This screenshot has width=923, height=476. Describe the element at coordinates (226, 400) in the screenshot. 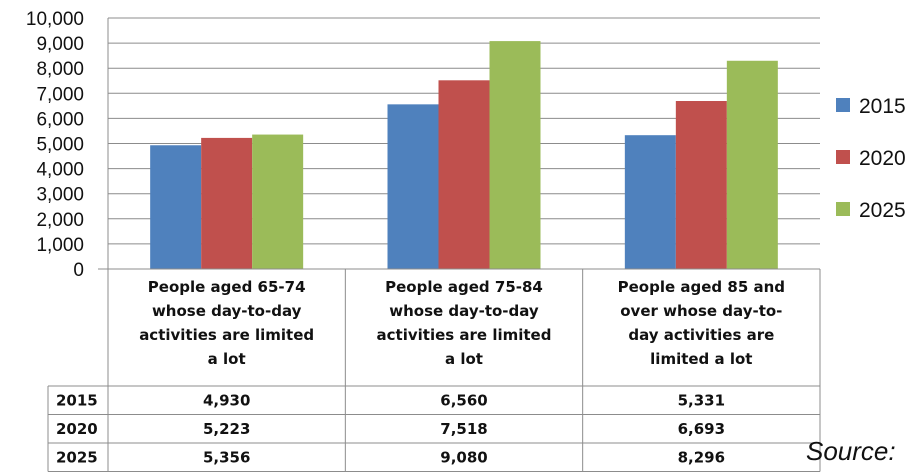

I see `table-cell: 4,930` at that location.